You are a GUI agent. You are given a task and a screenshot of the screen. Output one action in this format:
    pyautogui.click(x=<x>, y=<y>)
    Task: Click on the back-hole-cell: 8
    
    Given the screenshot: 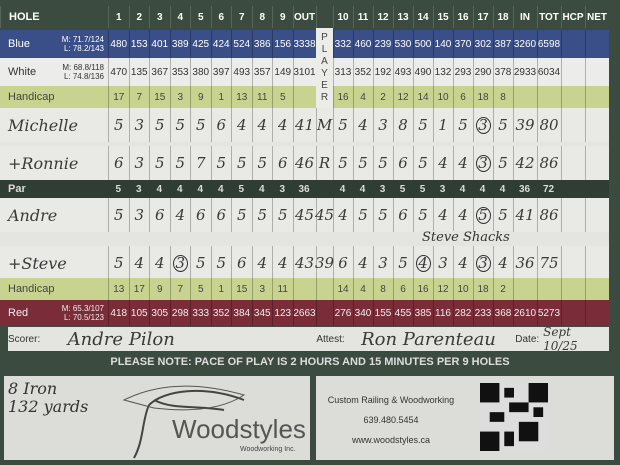 What is the action you would take?
    pyautogui.click(x=402, y=125)
    